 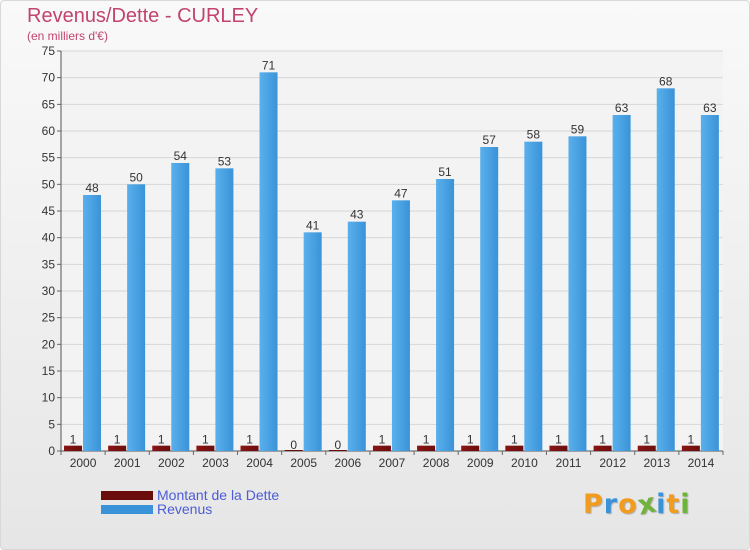 I want to click on x-tick-label: 2001, so click(x=127, y=463).